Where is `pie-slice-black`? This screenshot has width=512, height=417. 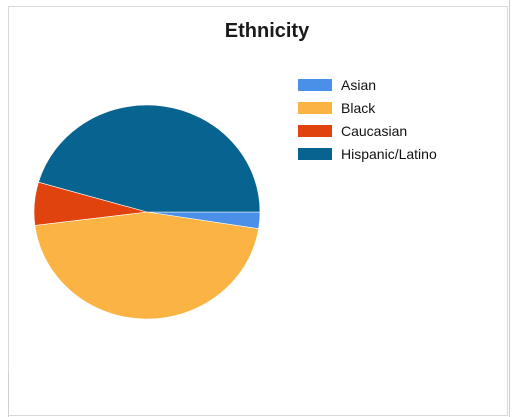 pie-slice-black is located at coordinates (146, 265).